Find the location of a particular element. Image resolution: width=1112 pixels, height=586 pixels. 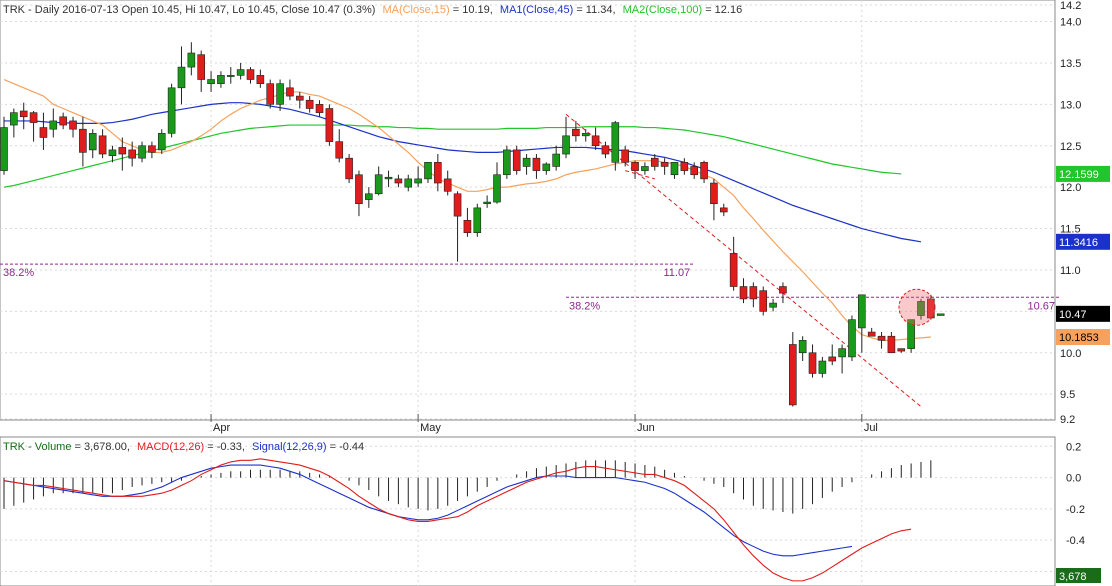

signal-line is located at coordinates (428, 510).